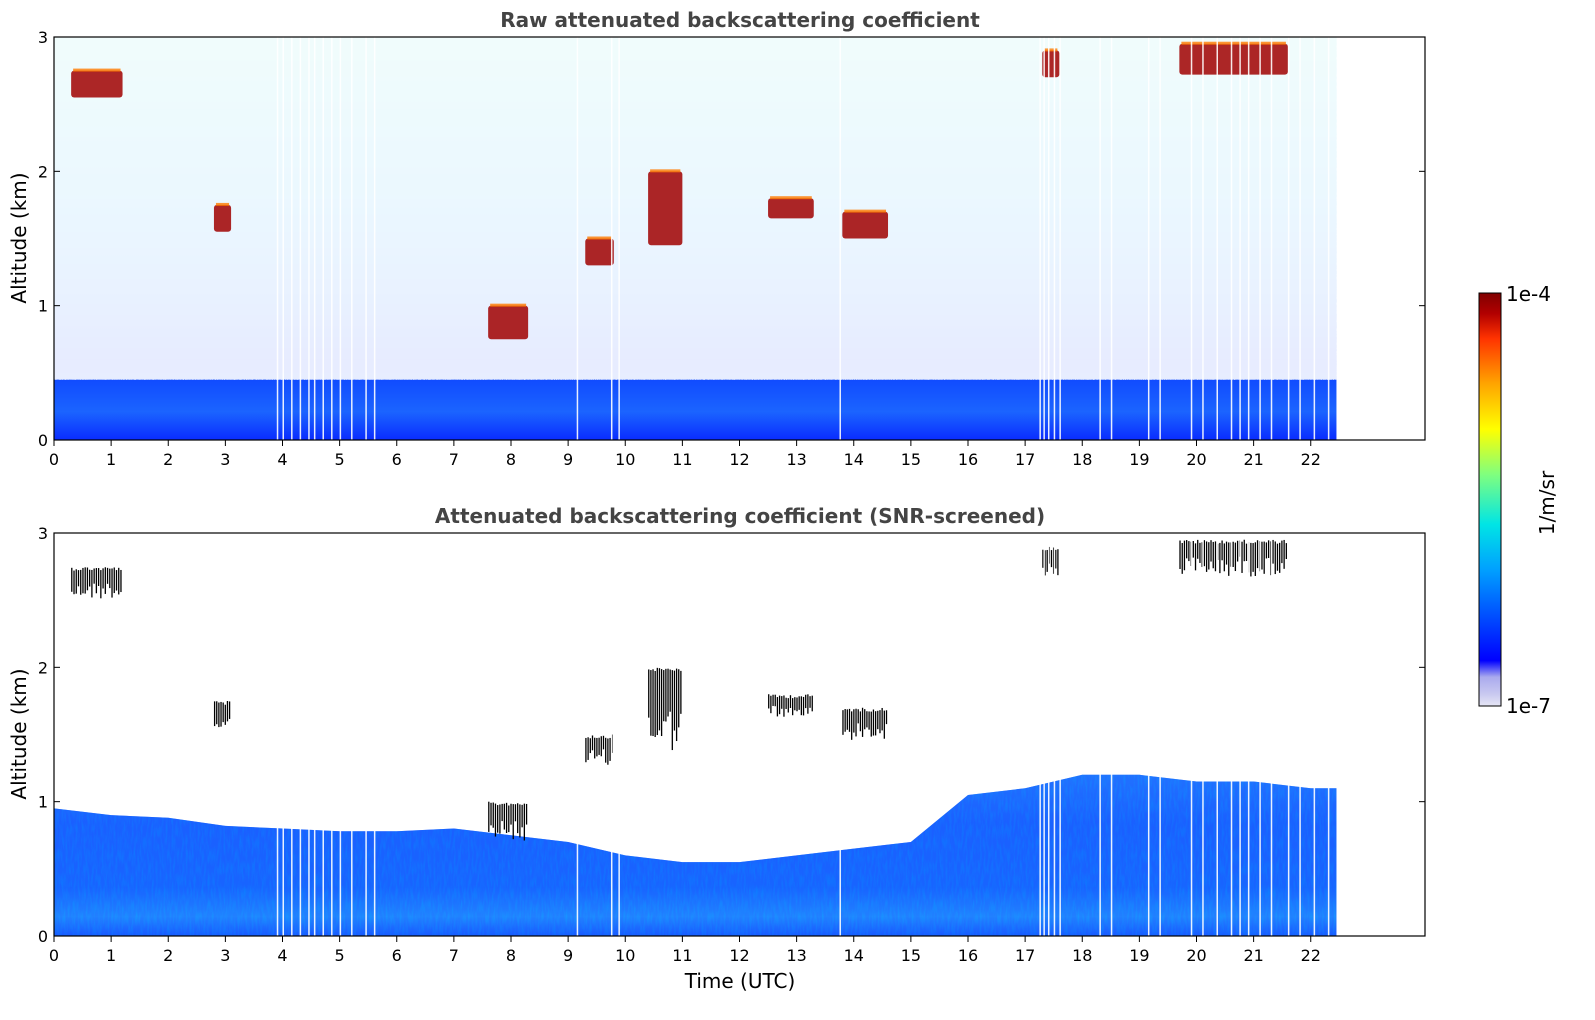  What do you see at coordinates (625, 459) in the screenshot?
I see `x-tick-label: 10` at bounding box center [625, 459].